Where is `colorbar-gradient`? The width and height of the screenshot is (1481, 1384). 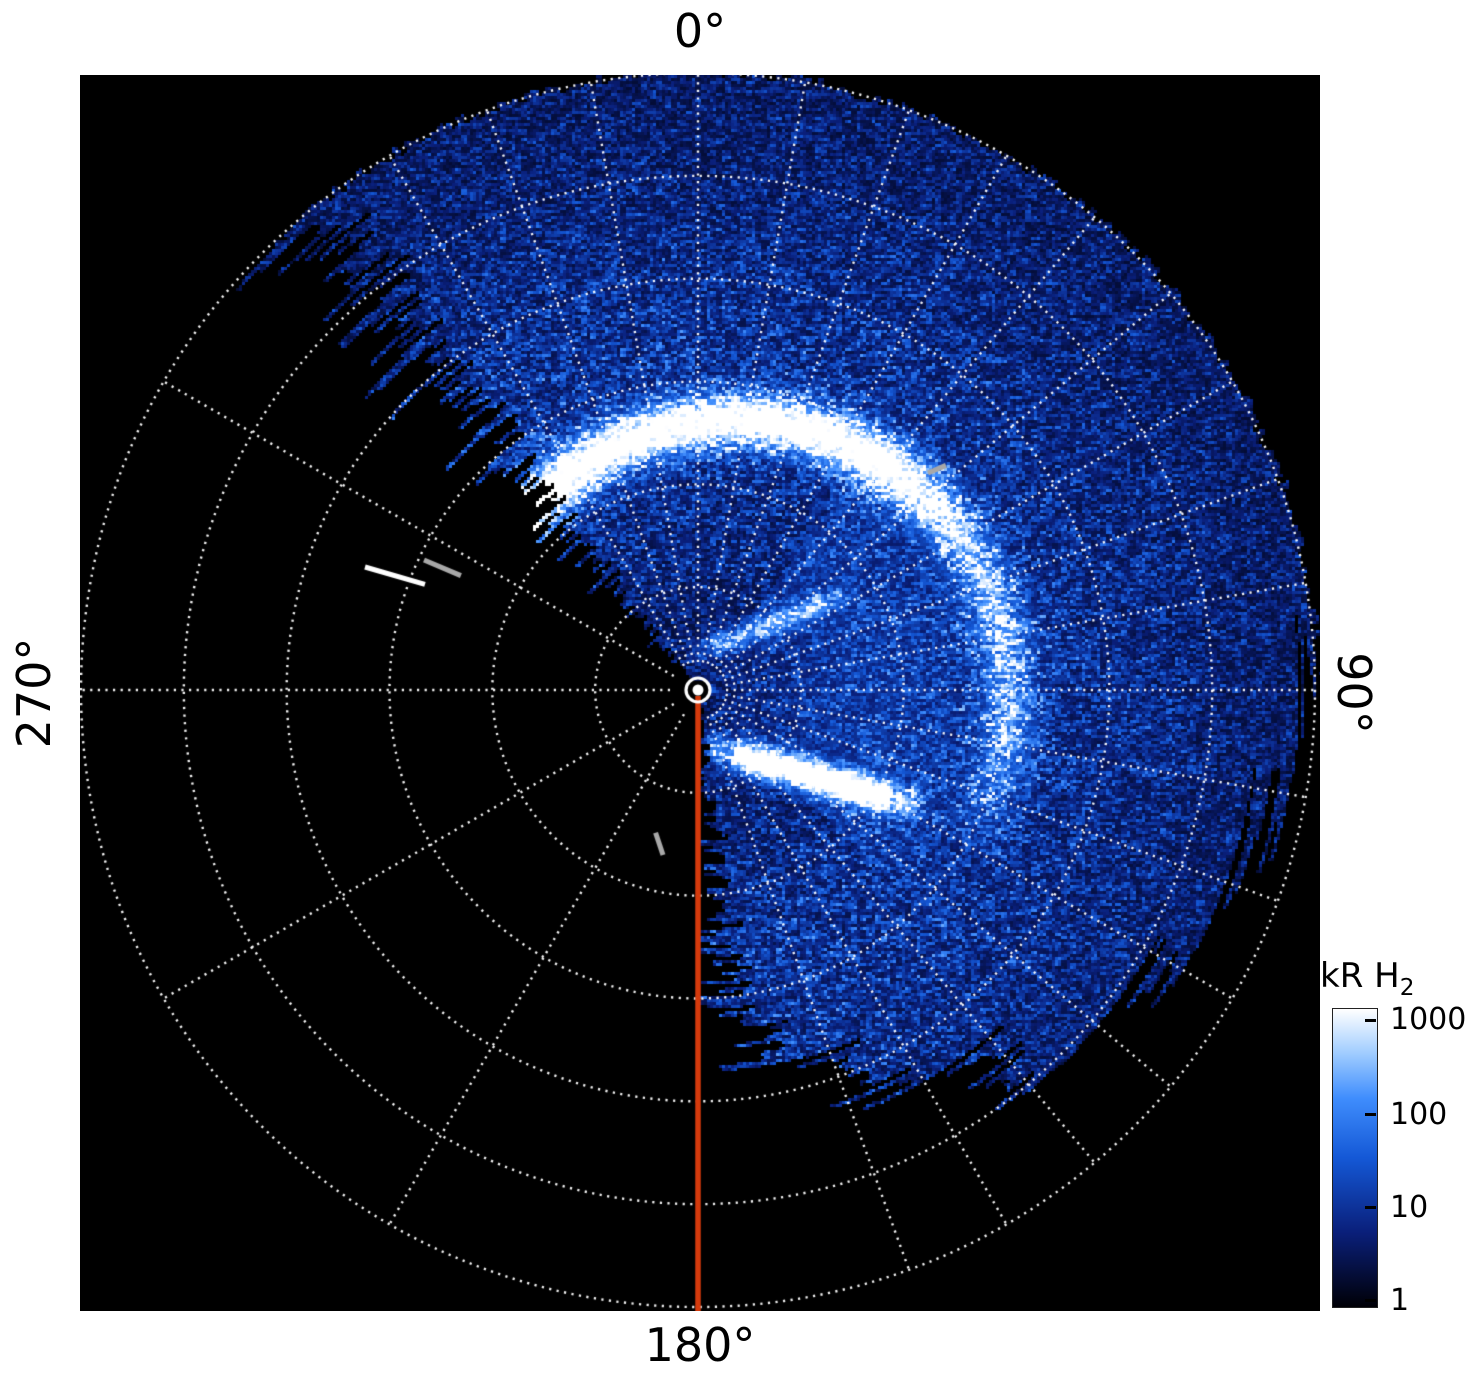
colorbar-gradient is located at coordinates (1355, 1158).